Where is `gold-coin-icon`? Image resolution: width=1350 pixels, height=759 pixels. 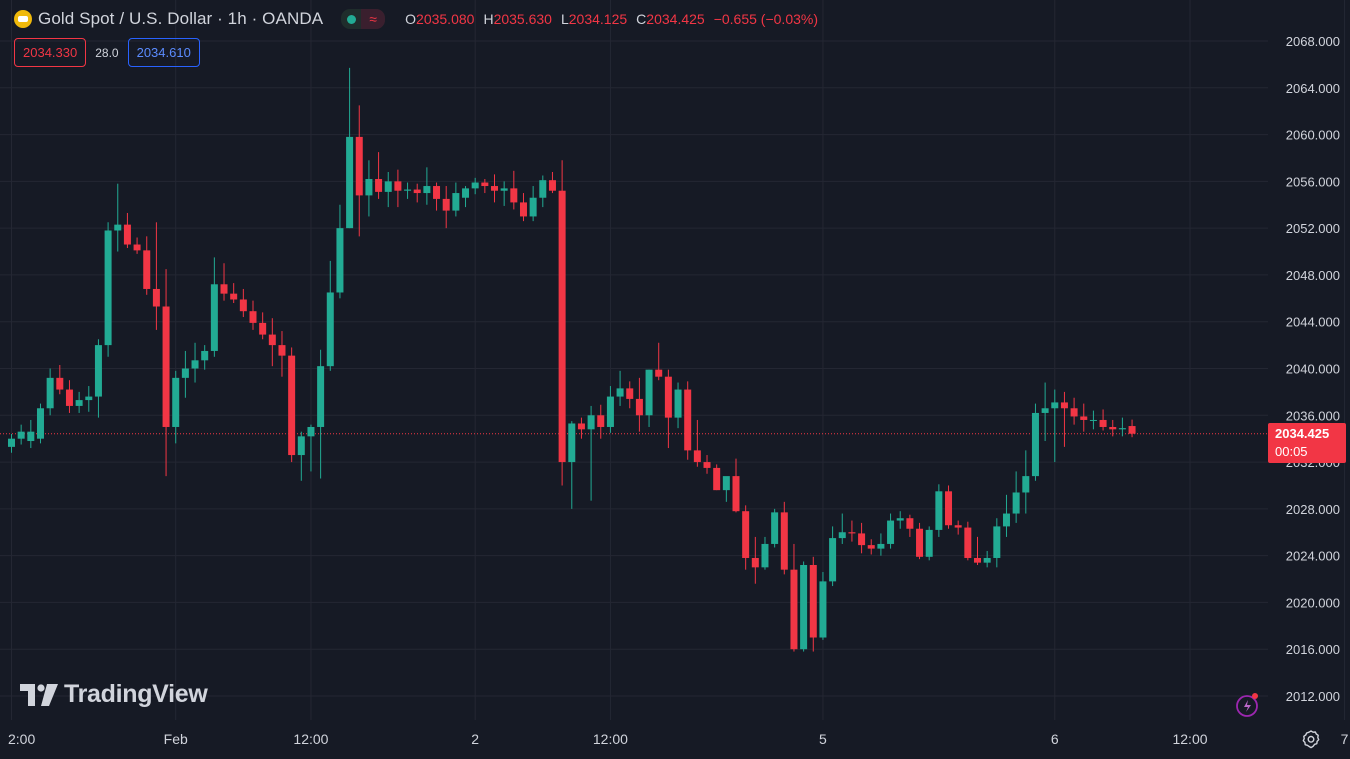 gold-coin-icon is located at coordinates (23, 19).